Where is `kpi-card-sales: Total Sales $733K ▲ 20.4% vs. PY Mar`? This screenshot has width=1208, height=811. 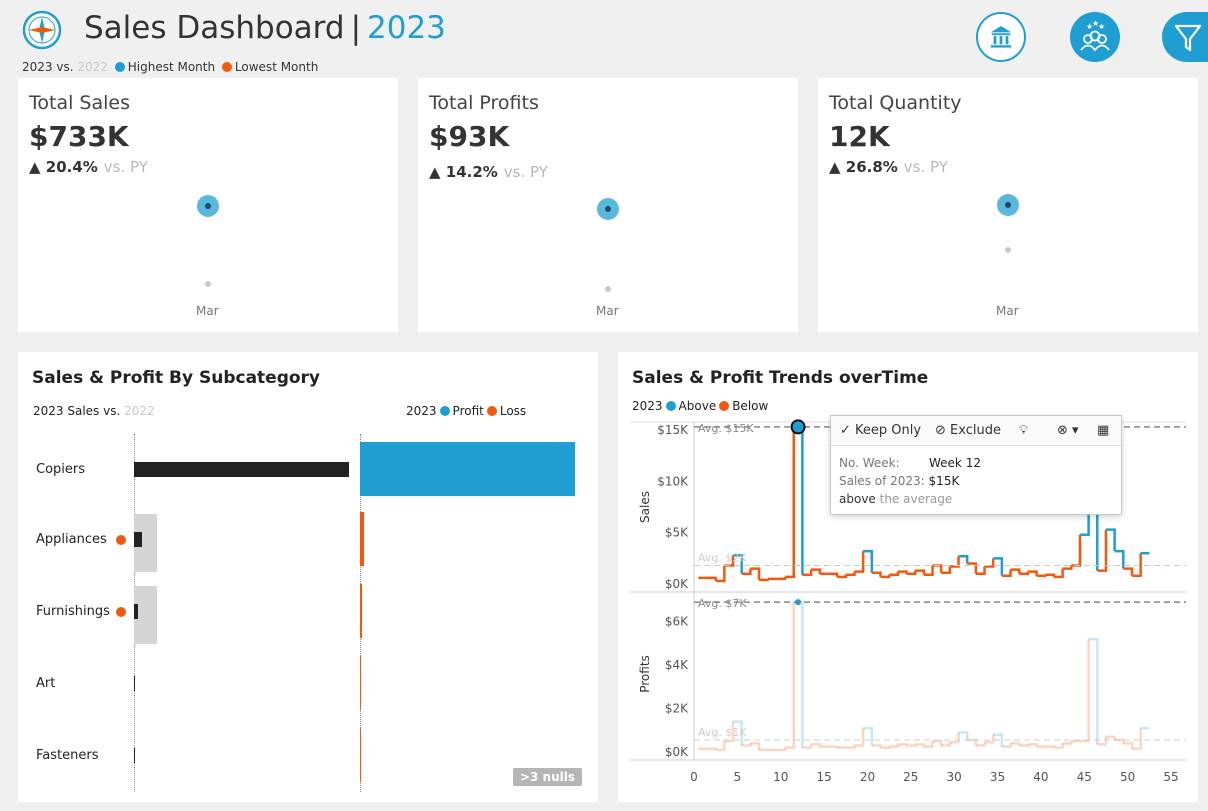
kpi-card-sales: Total Sales $733K ▲ 20.4% vs. PY Mar is located at coordinates (208, 205).